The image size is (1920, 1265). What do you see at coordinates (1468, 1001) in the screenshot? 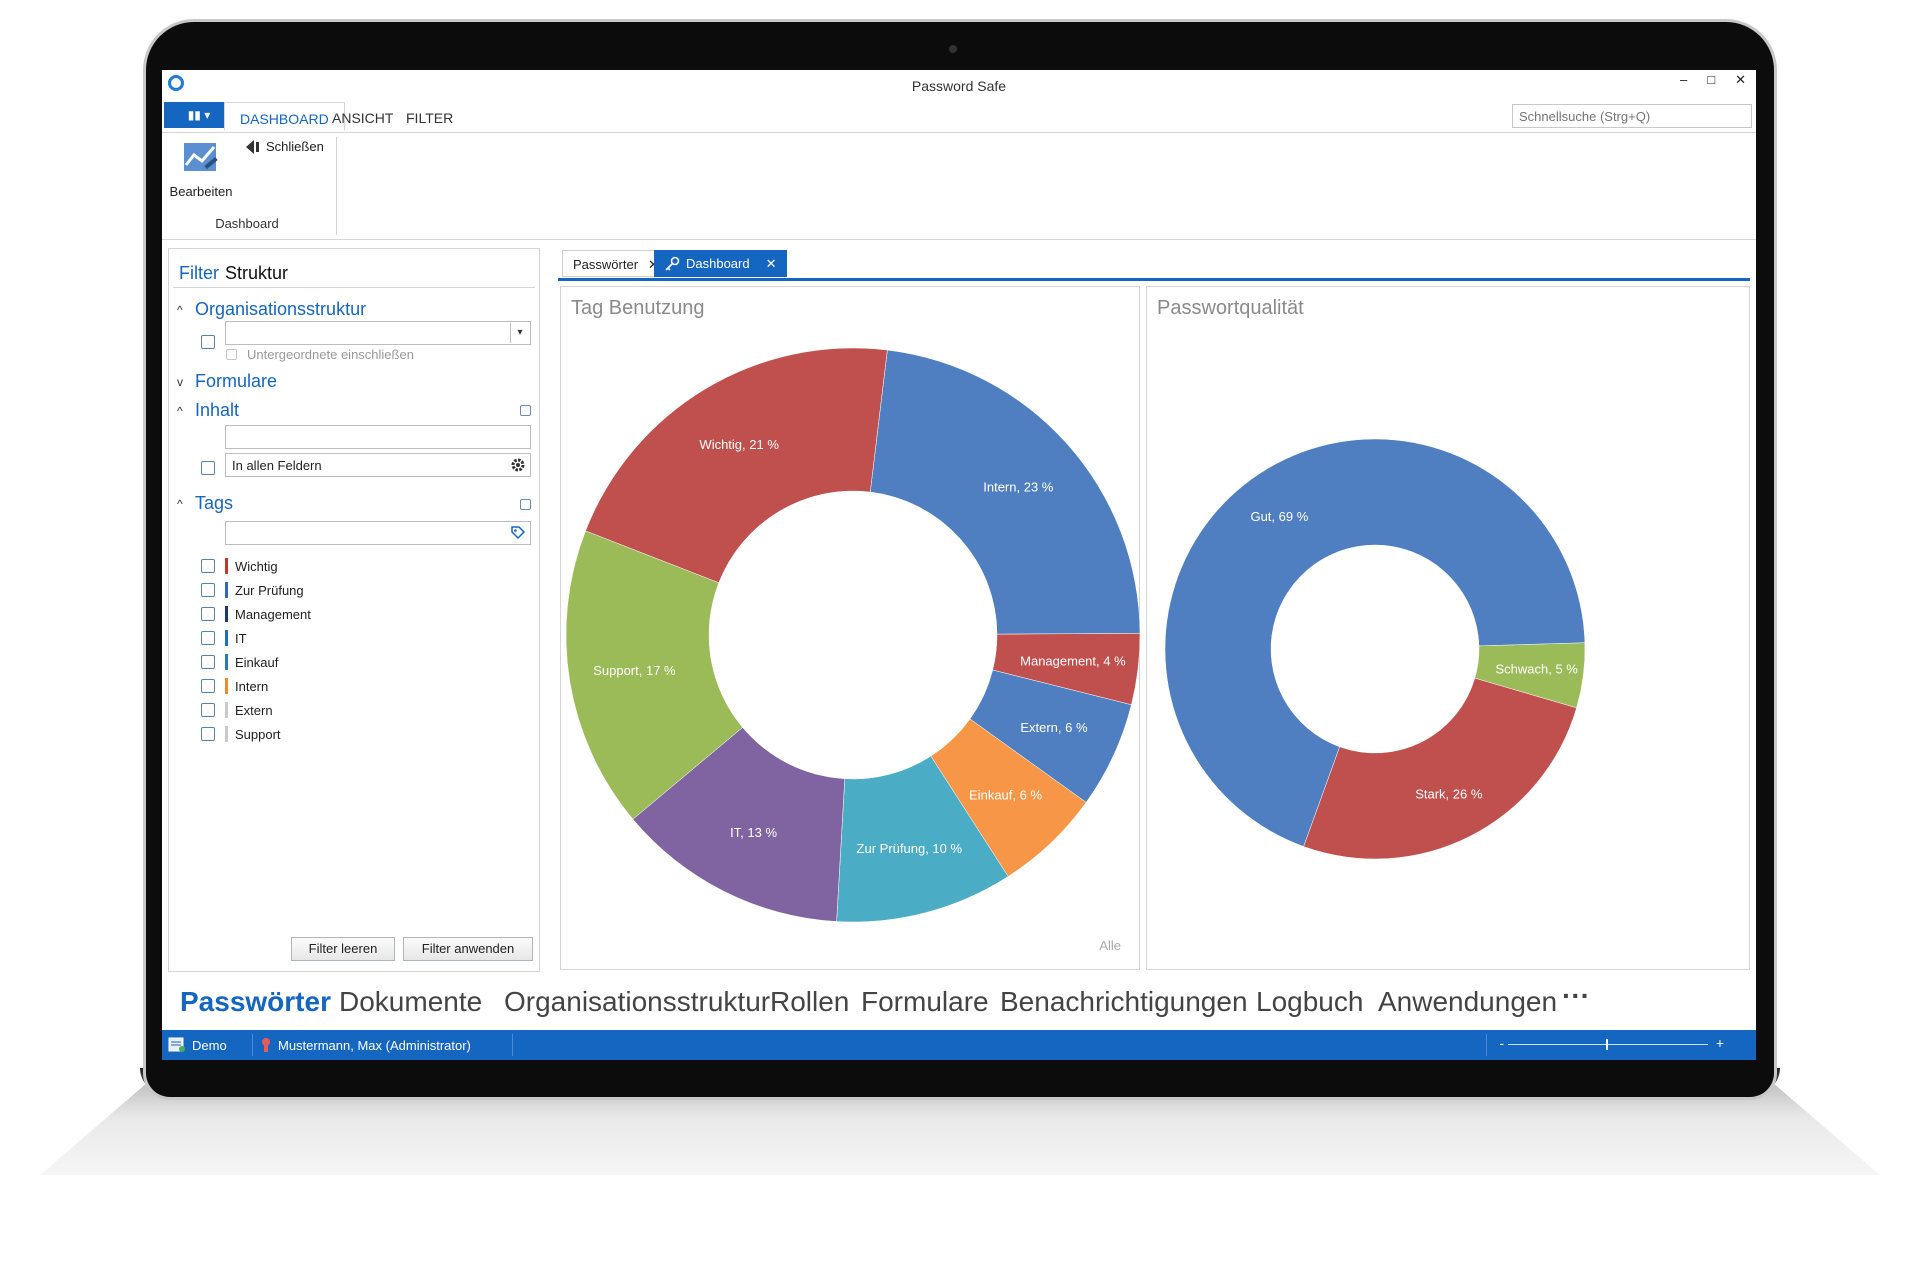
I see `nav-anwendungen: Anwendungen` at bounding box center [1468, 1001].